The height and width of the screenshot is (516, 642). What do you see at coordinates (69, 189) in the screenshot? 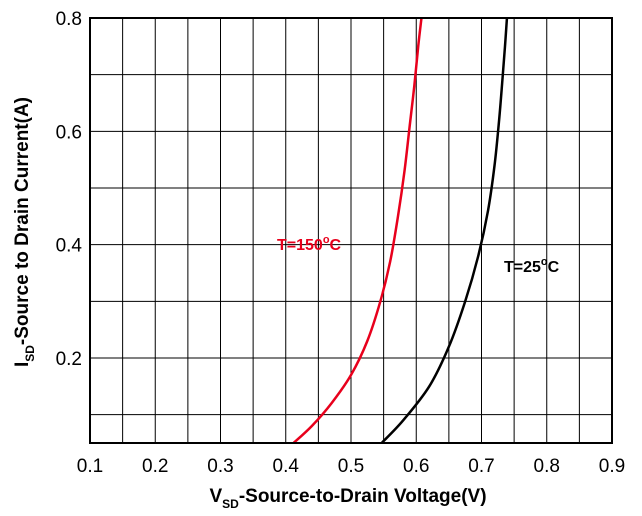
I see `y-tick-labels: 0.2 0.4 0.6 0.8` at bounding box center [69, 189].